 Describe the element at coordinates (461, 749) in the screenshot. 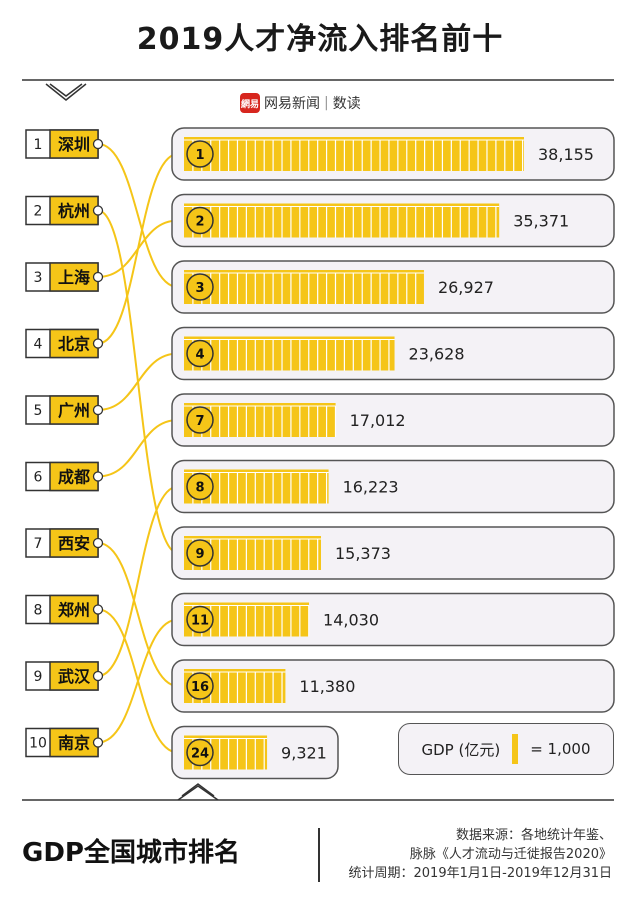

I see `legend-label: GDP (亿元)` at that location.